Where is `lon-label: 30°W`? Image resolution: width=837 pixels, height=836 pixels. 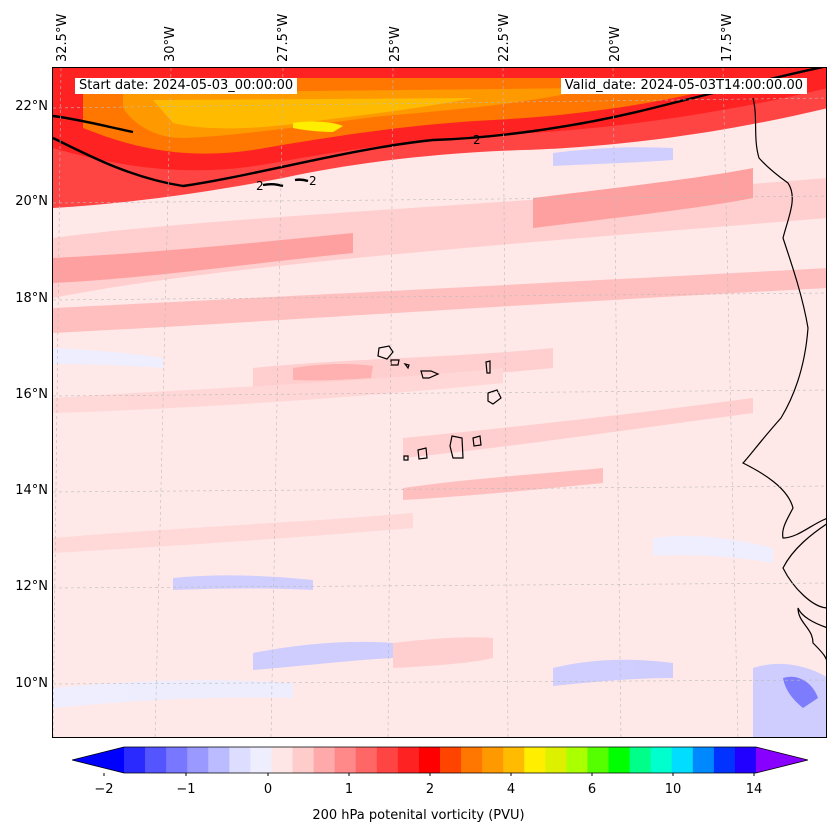 lon-label: 30°W is located at coordinates (170, 44).